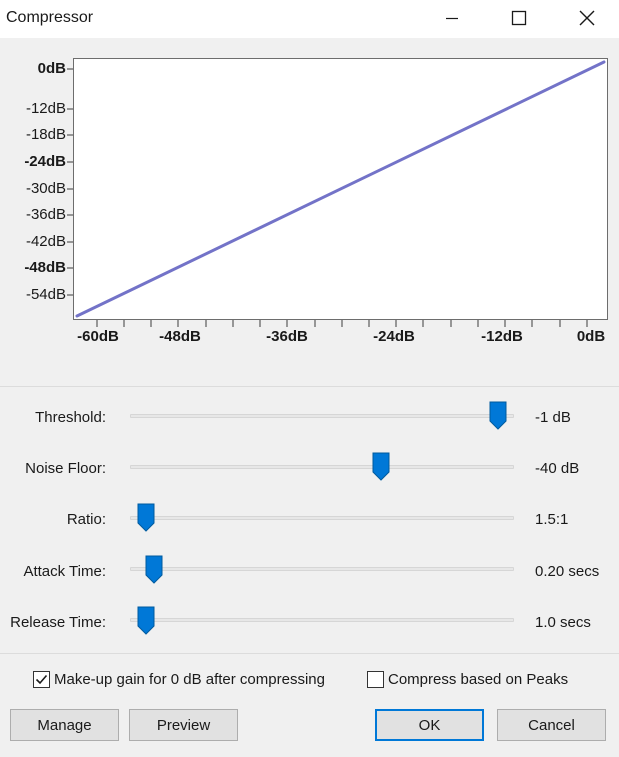 This screenshot has height=757, width=619. What do you see at coordinates (45, 108) in the screenshot?
I see `y-label-12: -12dB` at bounding box center [45, 108].